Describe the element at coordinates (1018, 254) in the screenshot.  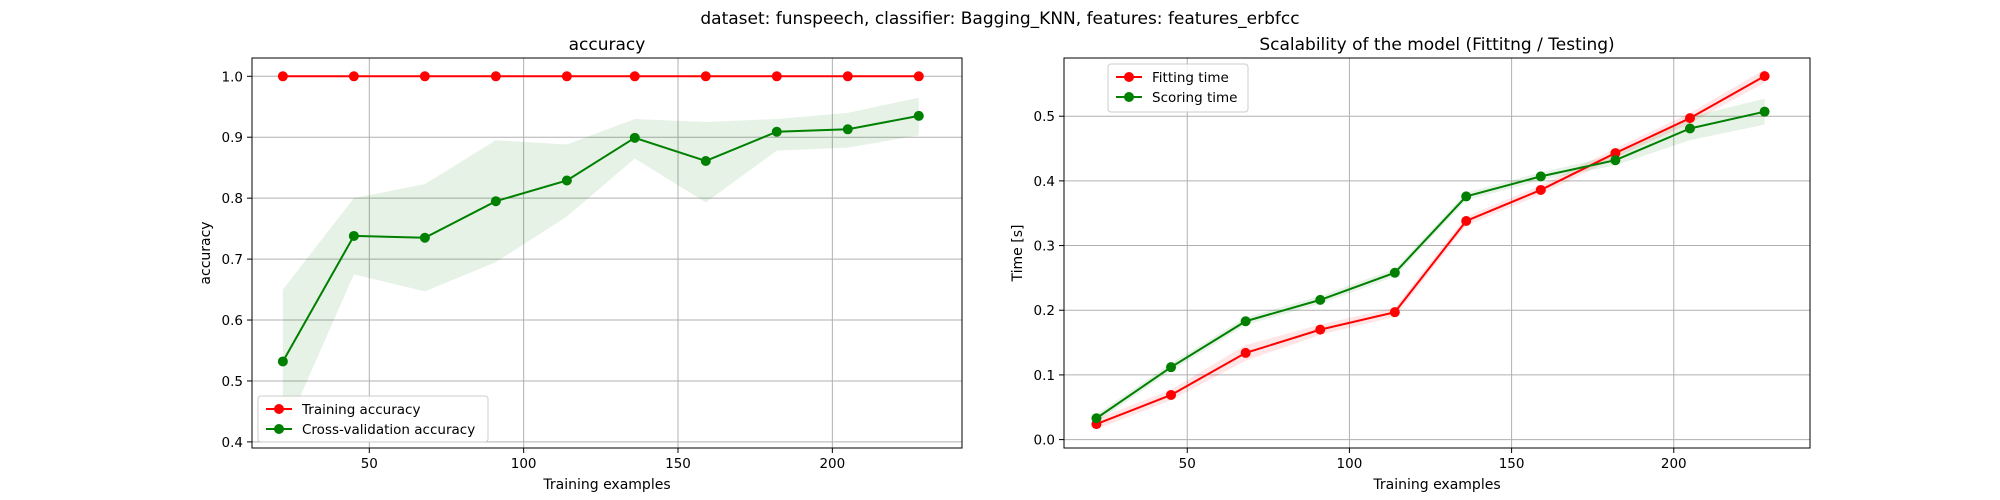
I see `chart2-ylabel: Time [s]` at that location.